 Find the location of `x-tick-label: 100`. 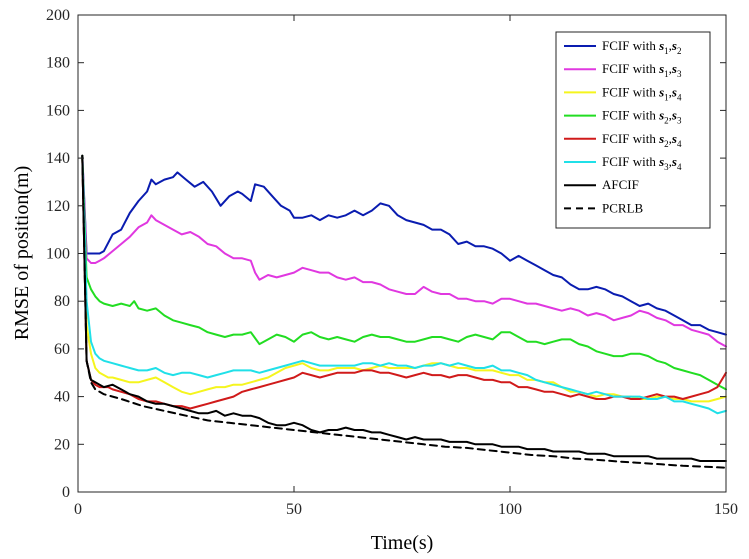

x-tick-label: 100 is located at coordinates (510, 509).